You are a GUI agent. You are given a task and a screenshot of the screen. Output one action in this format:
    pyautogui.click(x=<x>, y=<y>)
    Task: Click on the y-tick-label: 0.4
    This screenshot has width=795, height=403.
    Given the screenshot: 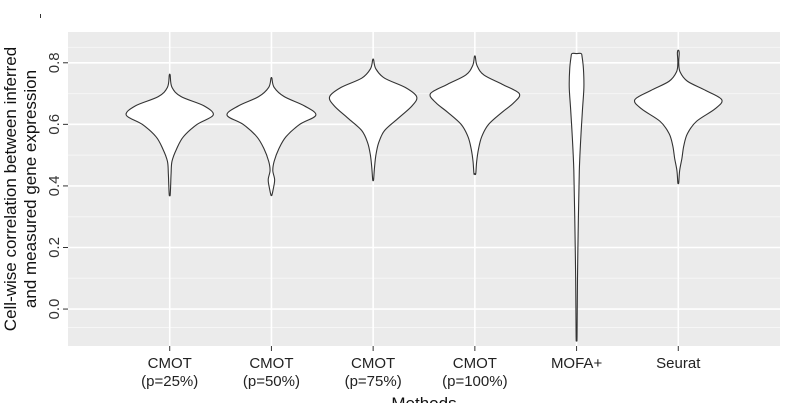 What is the action you would take?
    pyautogui.click(x=54, y=185)
    